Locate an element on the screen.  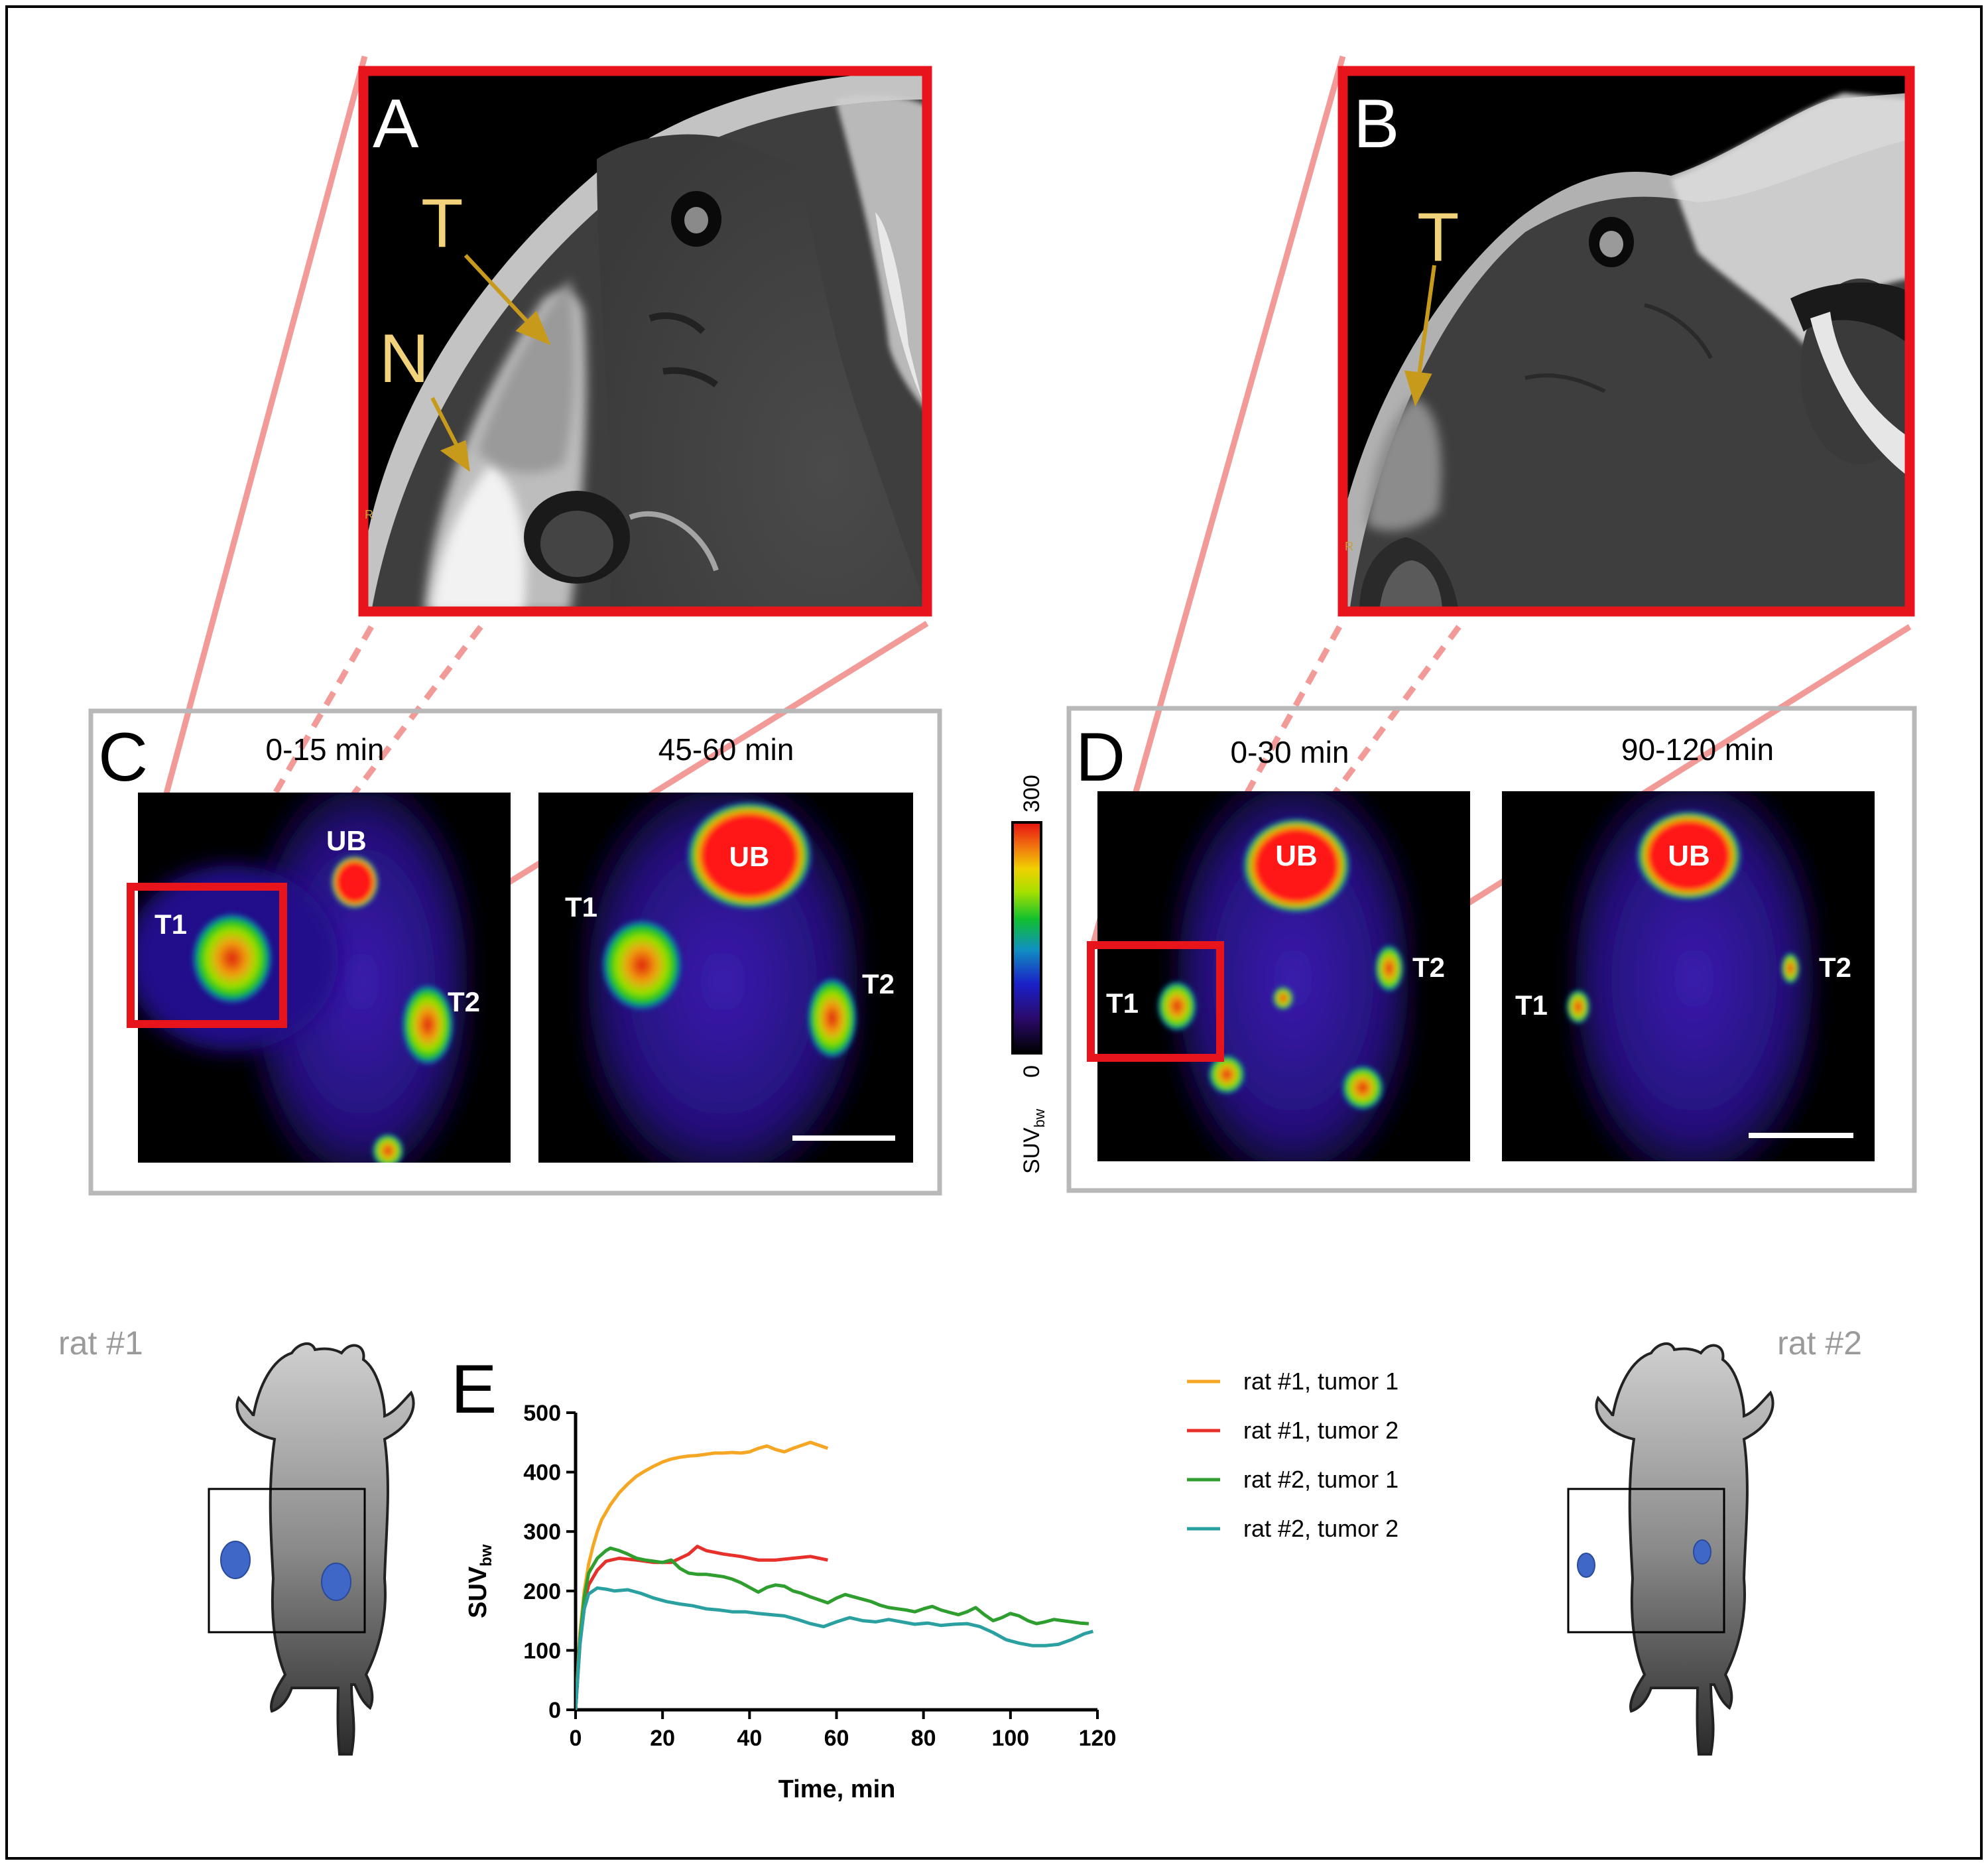
rat-1-tumor-right is located at coordinates (336, 1582).